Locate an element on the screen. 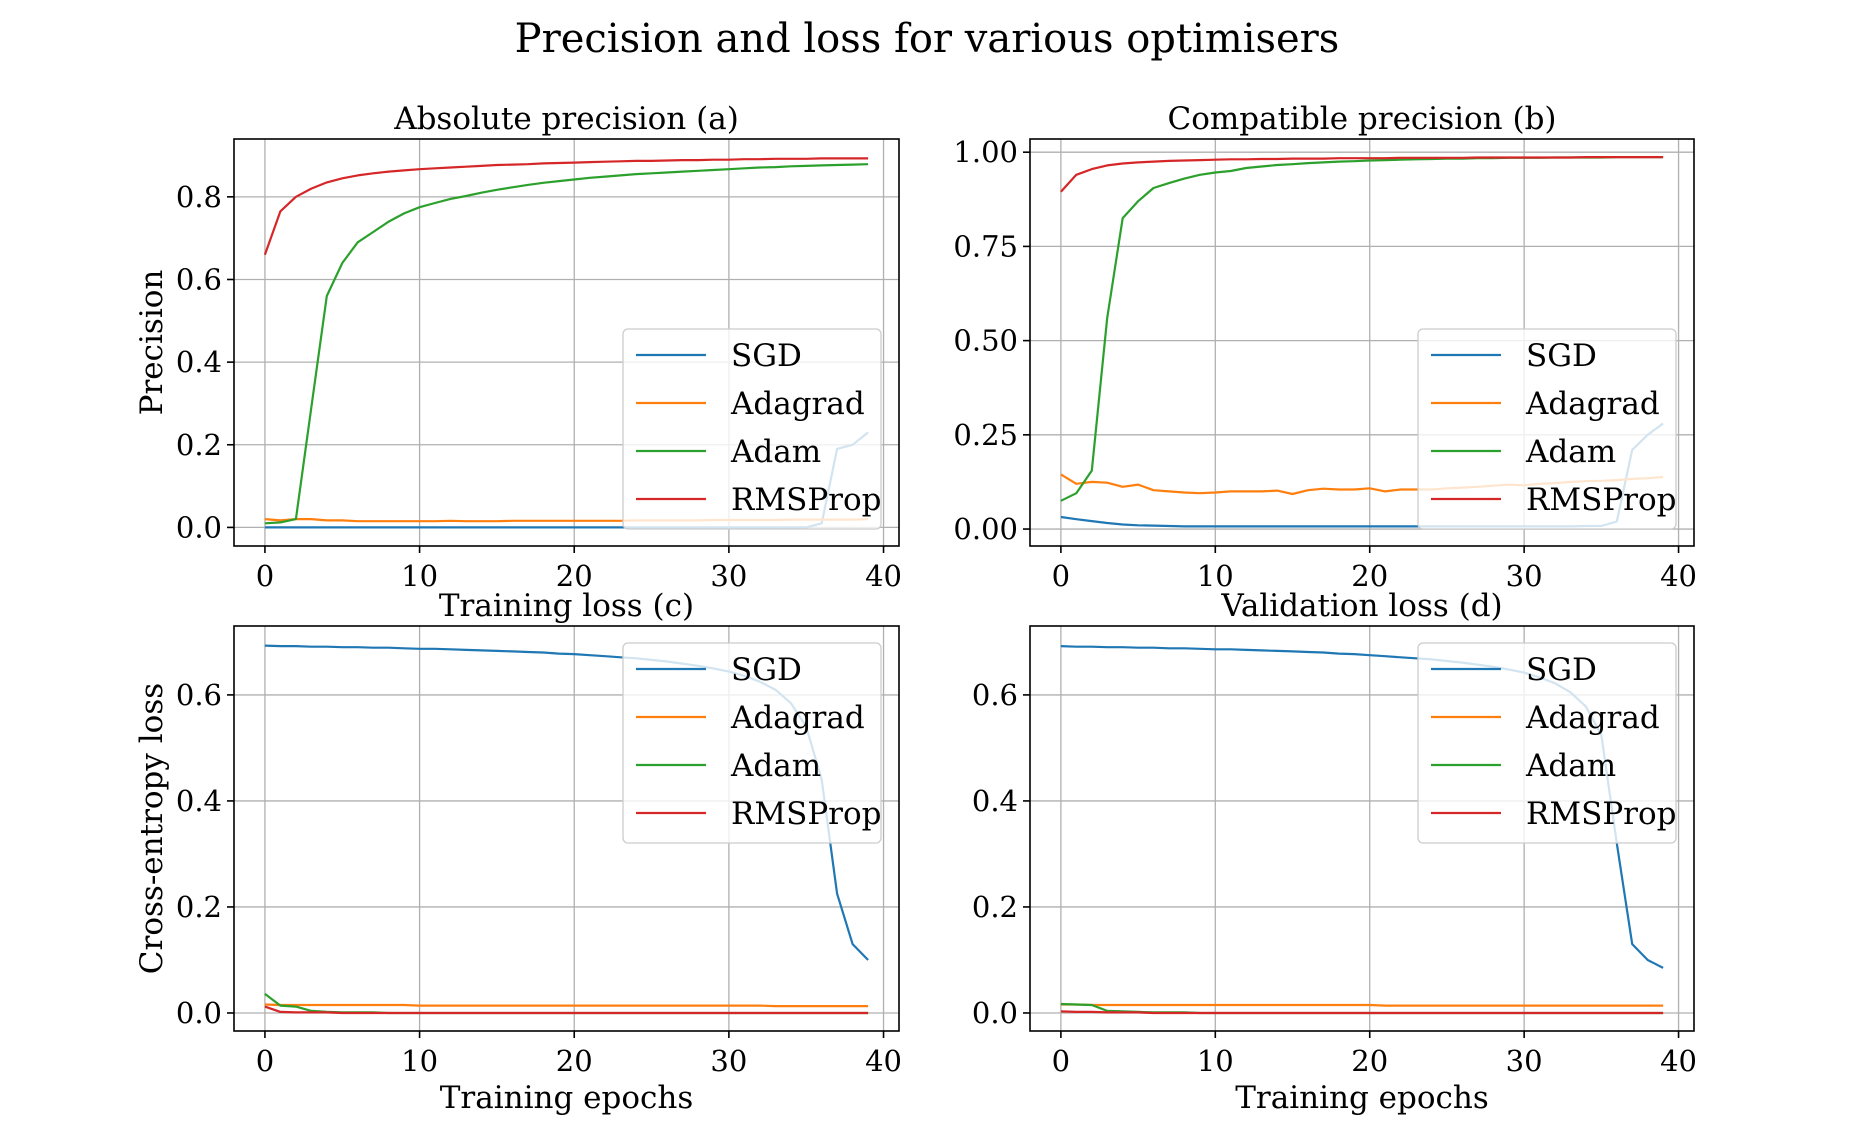 This screenshot has width=1855, height=1142. subplot-title: Validation loss (d) is located at coordinates (1361, 606).